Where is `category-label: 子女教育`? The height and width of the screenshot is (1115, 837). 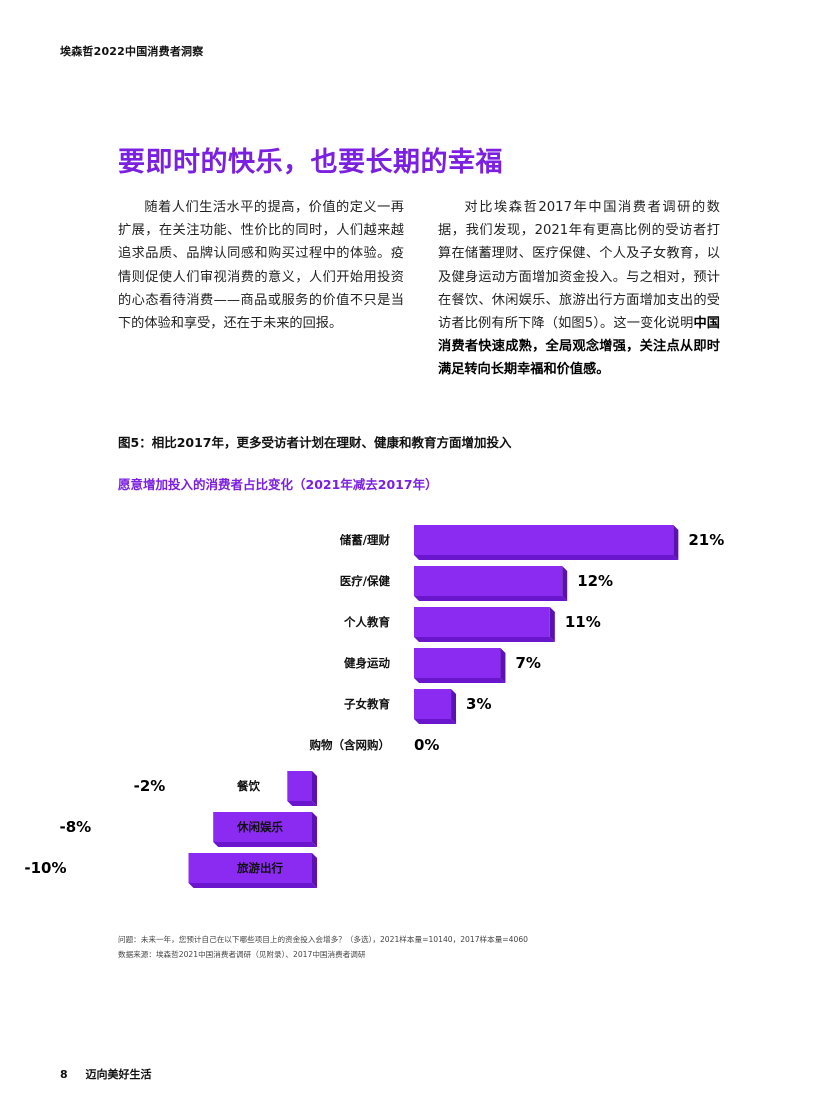
category-label: 子女教育 is located at coordinates (367, 704).